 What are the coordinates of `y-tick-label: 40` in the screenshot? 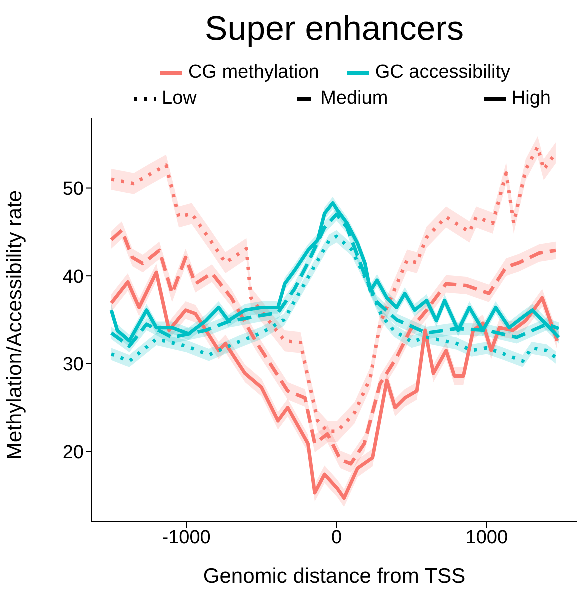 It's located at (73, 277).